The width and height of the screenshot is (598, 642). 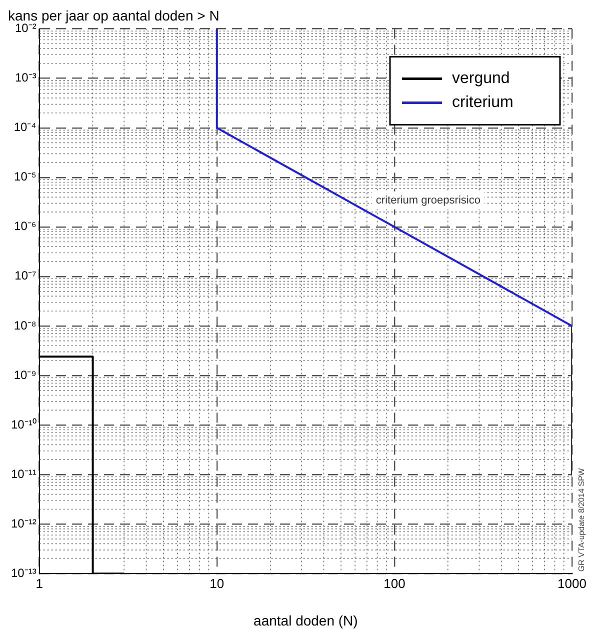 What do you see at coordinates (25, 325) in the screenshot?
I see `y-tick-label: 10⁻⁸` at bounding box center [25, 325].